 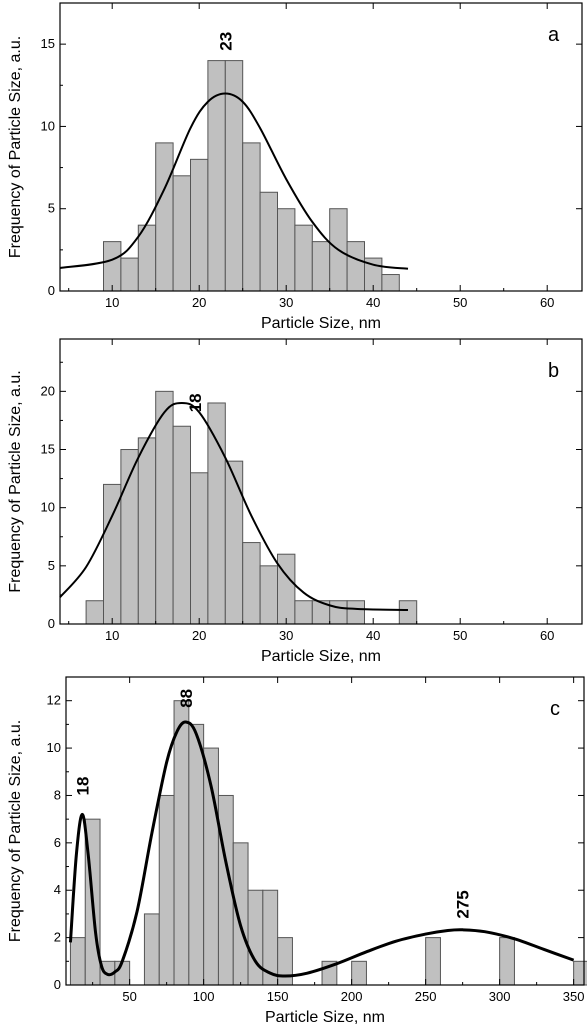 What do you see at coordinates (426, 996) in the screenshot?
I see `x-tick-label: 250` at bounding box center [426, 996].